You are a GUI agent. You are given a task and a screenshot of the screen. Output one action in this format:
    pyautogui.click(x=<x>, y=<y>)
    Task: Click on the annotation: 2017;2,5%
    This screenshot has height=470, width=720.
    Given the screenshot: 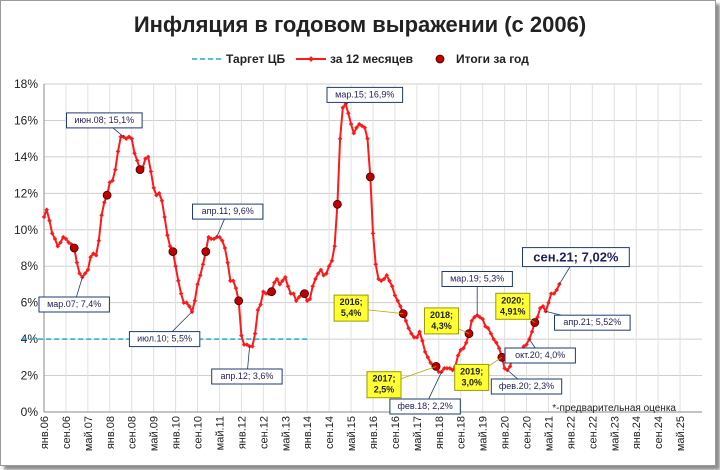 What is the action you would take?
    pyautogui.click(x=401, y=382)
    